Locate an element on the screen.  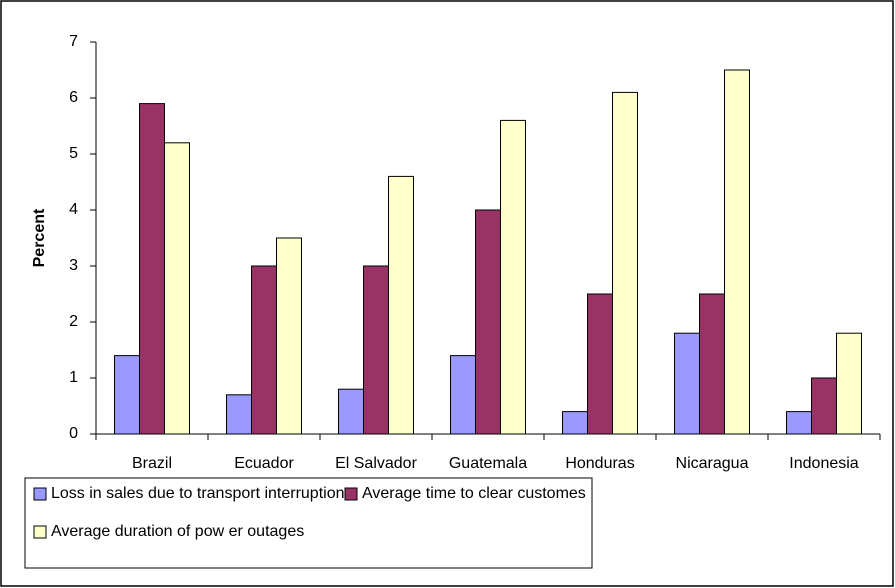
y-tick-label: 0 is located at coordinates (73, 433).